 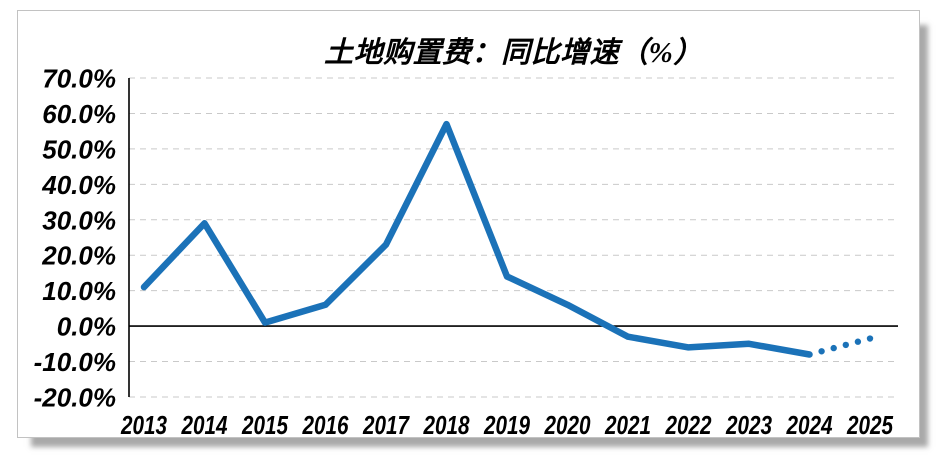 I want to click on x-tick-label: 2016, so click(x=325, y=423).